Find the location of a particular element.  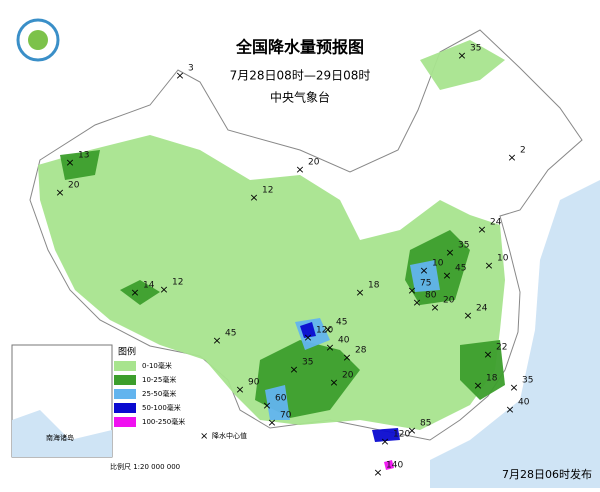

center-value: 45 is located at coordinates (230, 334).